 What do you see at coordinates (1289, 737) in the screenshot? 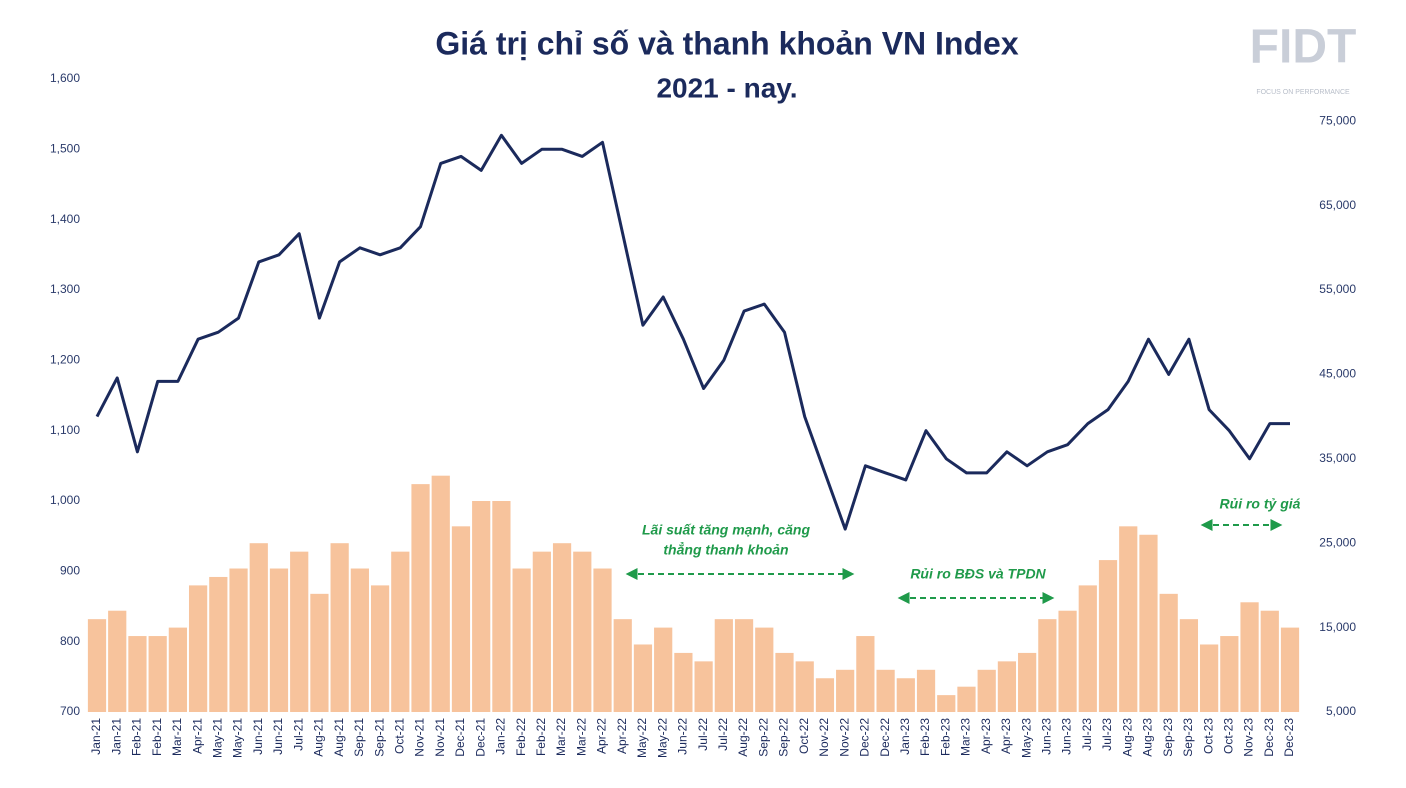
I see `x-tick-label: Dec-23` at bounding box center [1289, 737].